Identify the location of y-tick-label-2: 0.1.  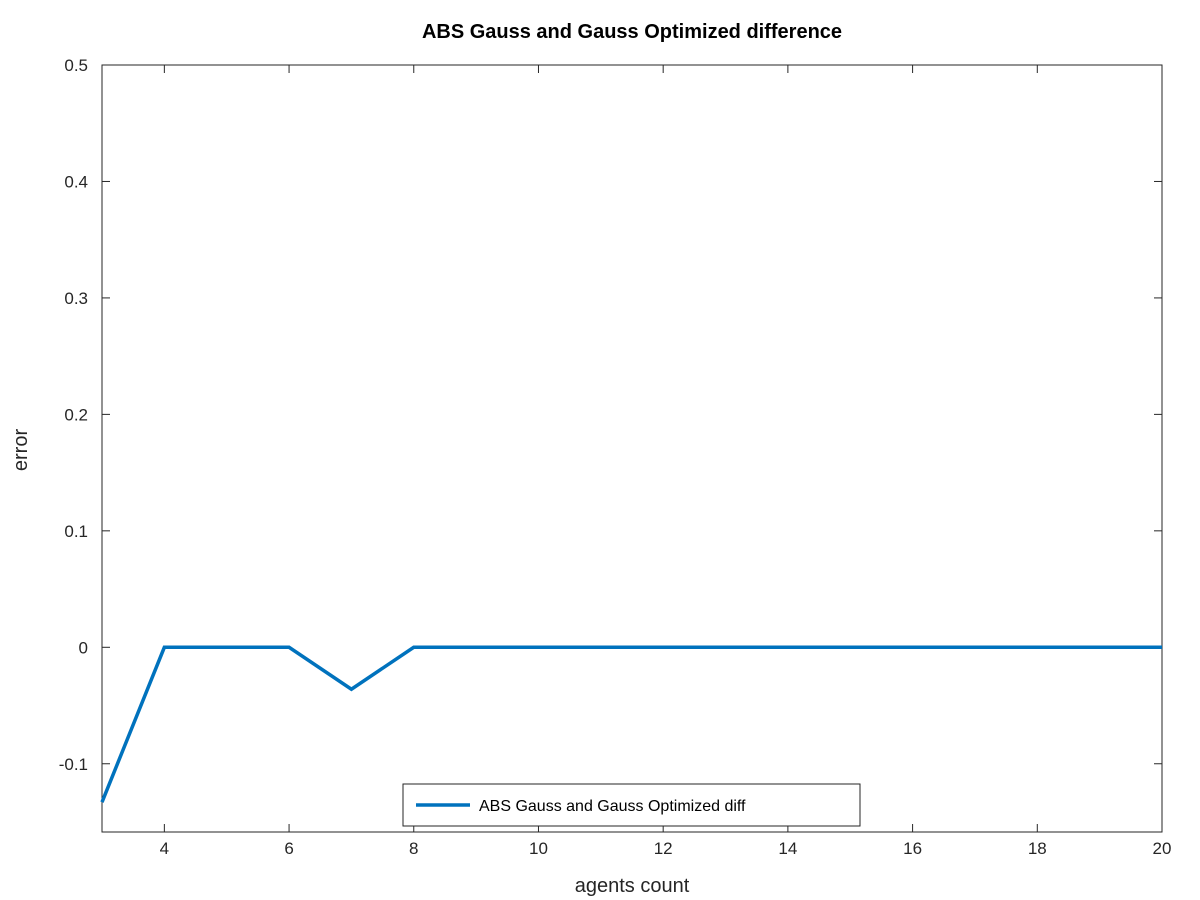
(76, 531).